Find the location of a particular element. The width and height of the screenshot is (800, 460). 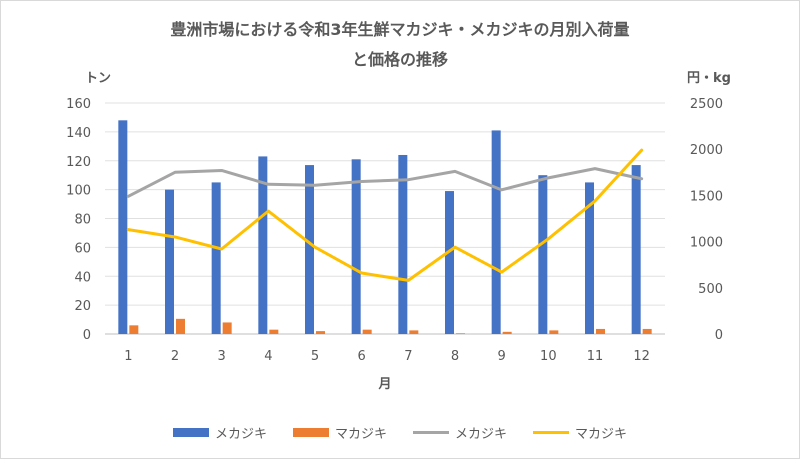

legend-swatch-mekajiki-line is located at coordinates (431, 432).